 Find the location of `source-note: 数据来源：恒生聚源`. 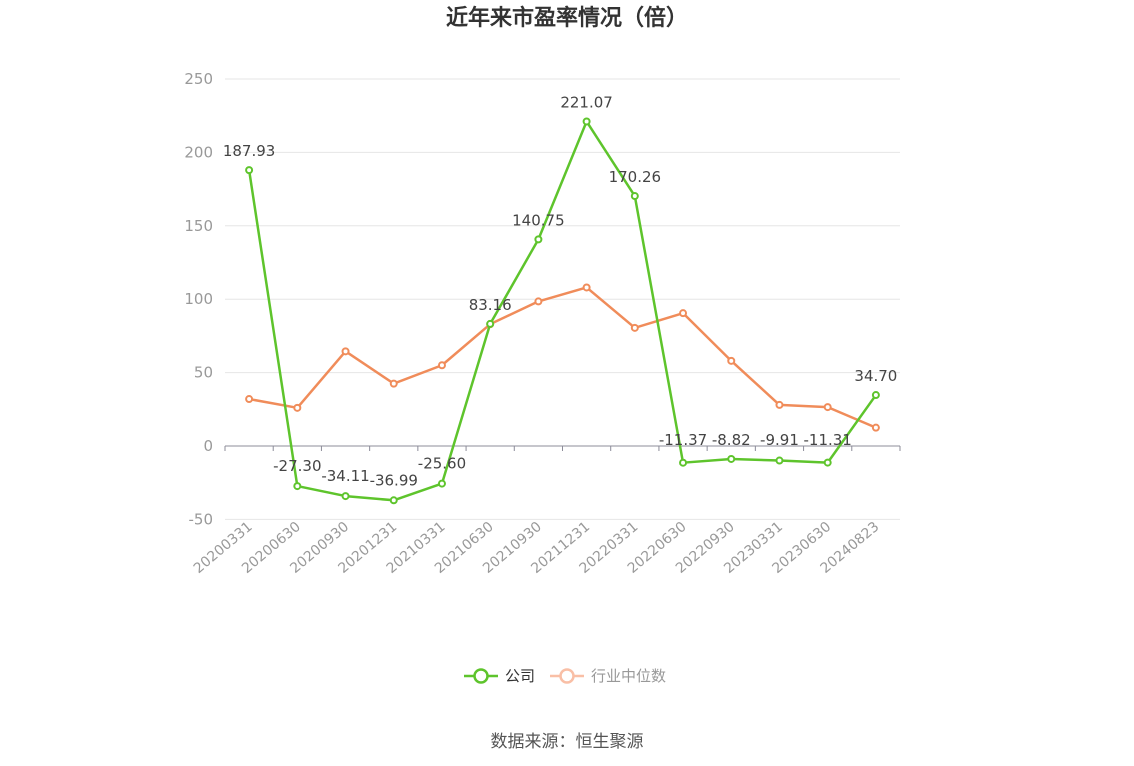

source-note: 数据来源：恒生聚源 is located at coordinates (567, 742).